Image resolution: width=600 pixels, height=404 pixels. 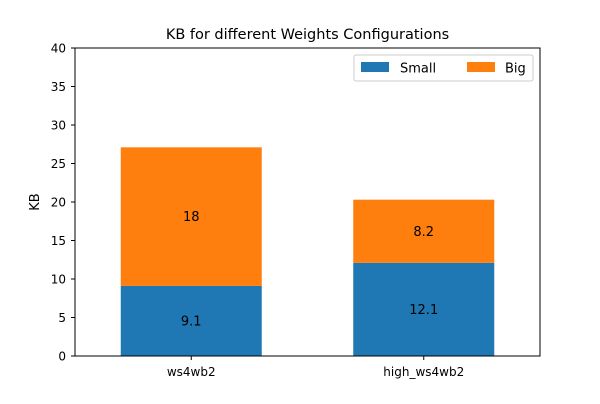 I want to click on legend-swatch-big, so click(x=481, y=67).